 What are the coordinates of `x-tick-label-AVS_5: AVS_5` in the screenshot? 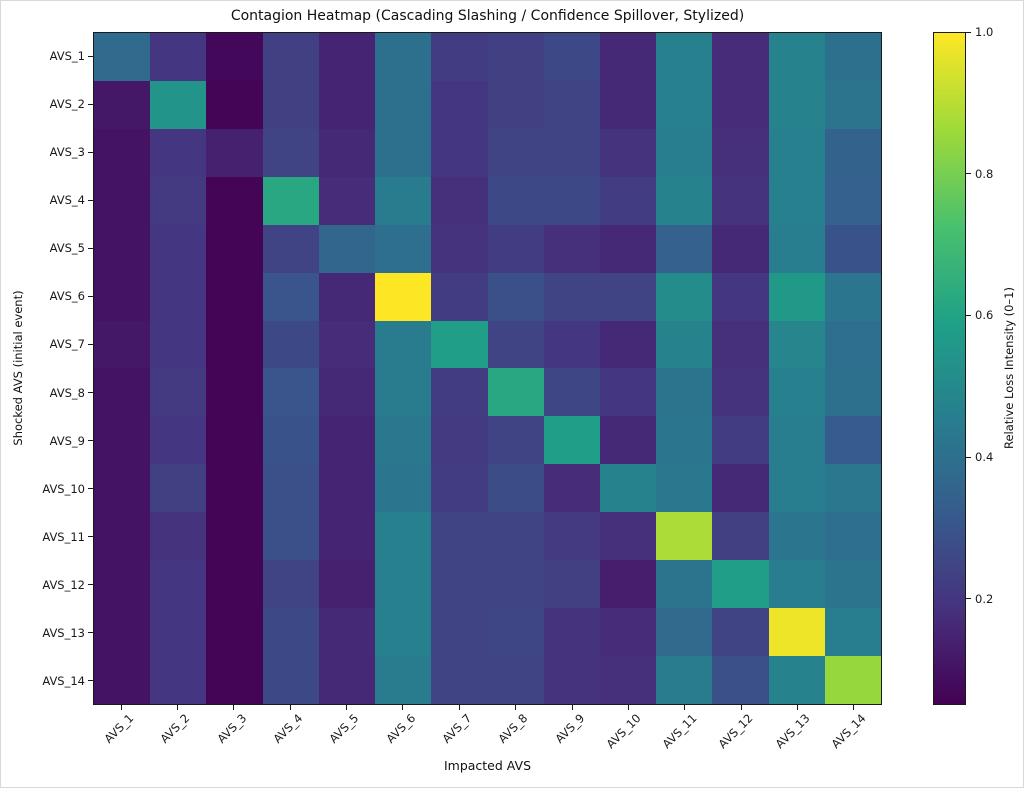 It's located at (344, 728).